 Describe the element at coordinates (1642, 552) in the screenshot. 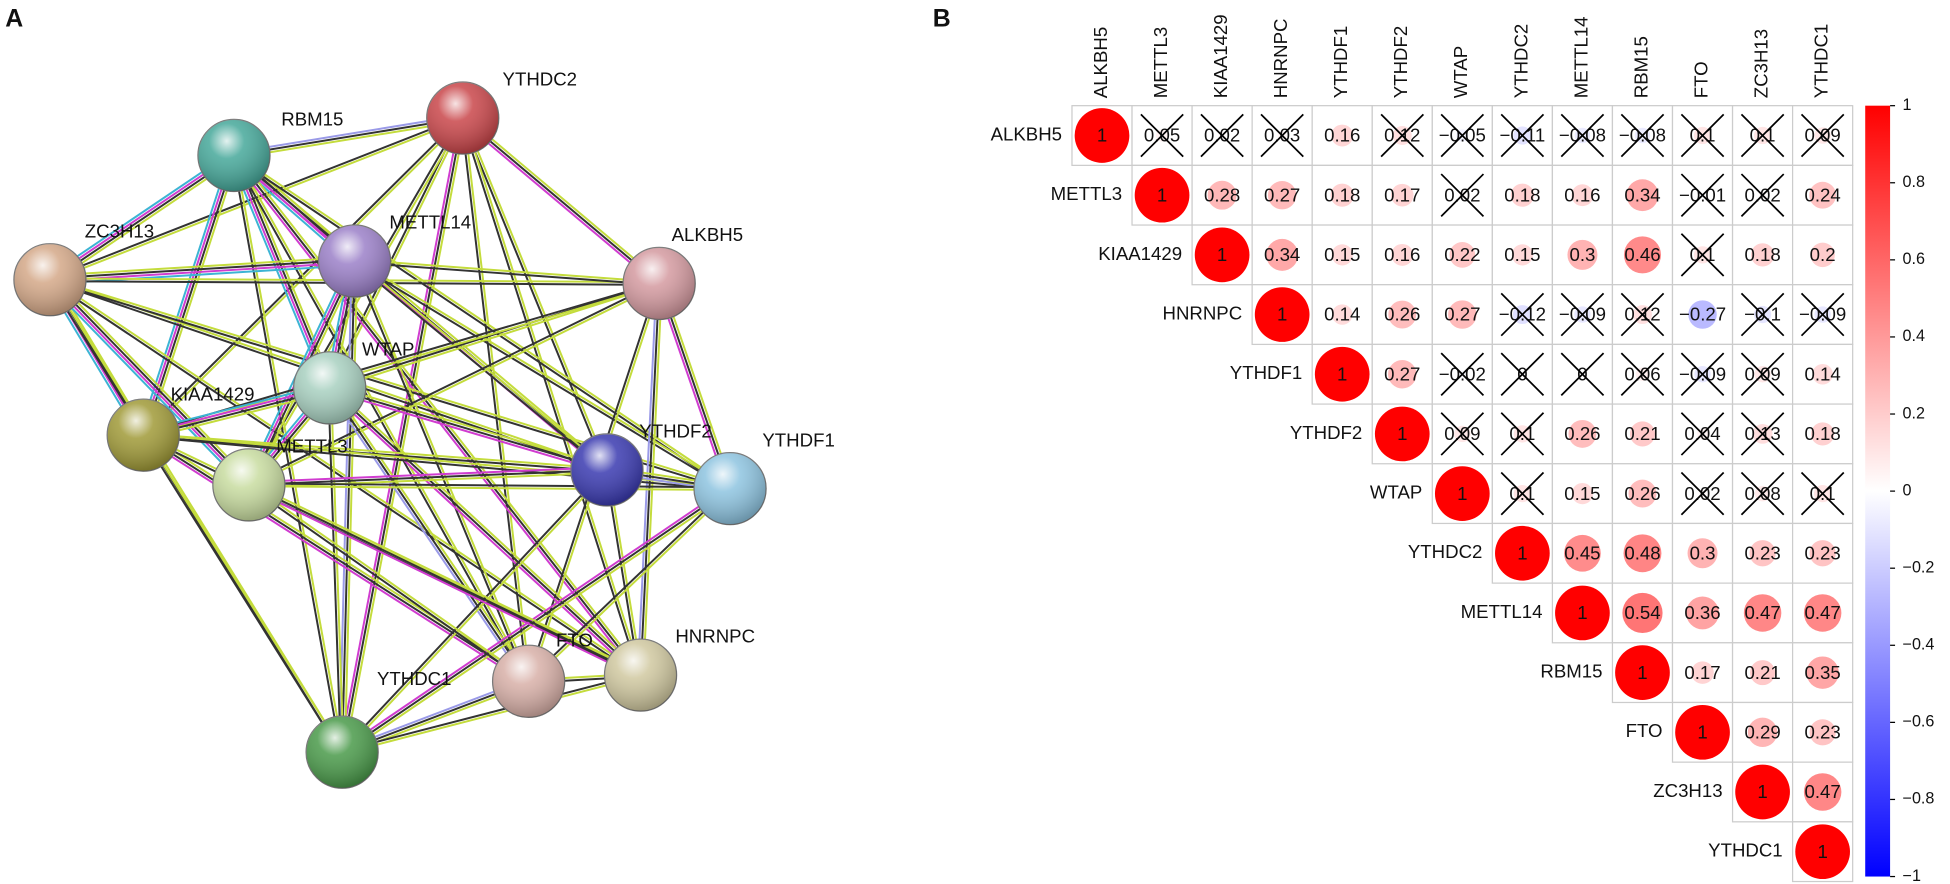

I see `corr-label: 0.48` at that location.